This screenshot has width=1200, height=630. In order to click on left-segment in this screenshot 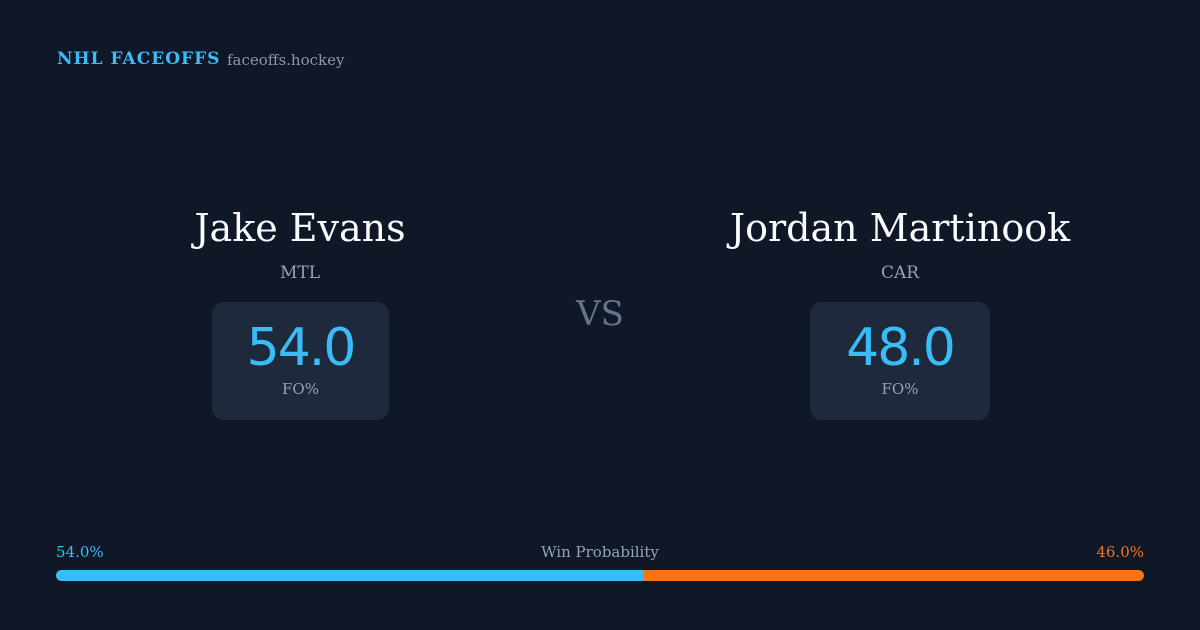, I will do `click(350, 575)`.